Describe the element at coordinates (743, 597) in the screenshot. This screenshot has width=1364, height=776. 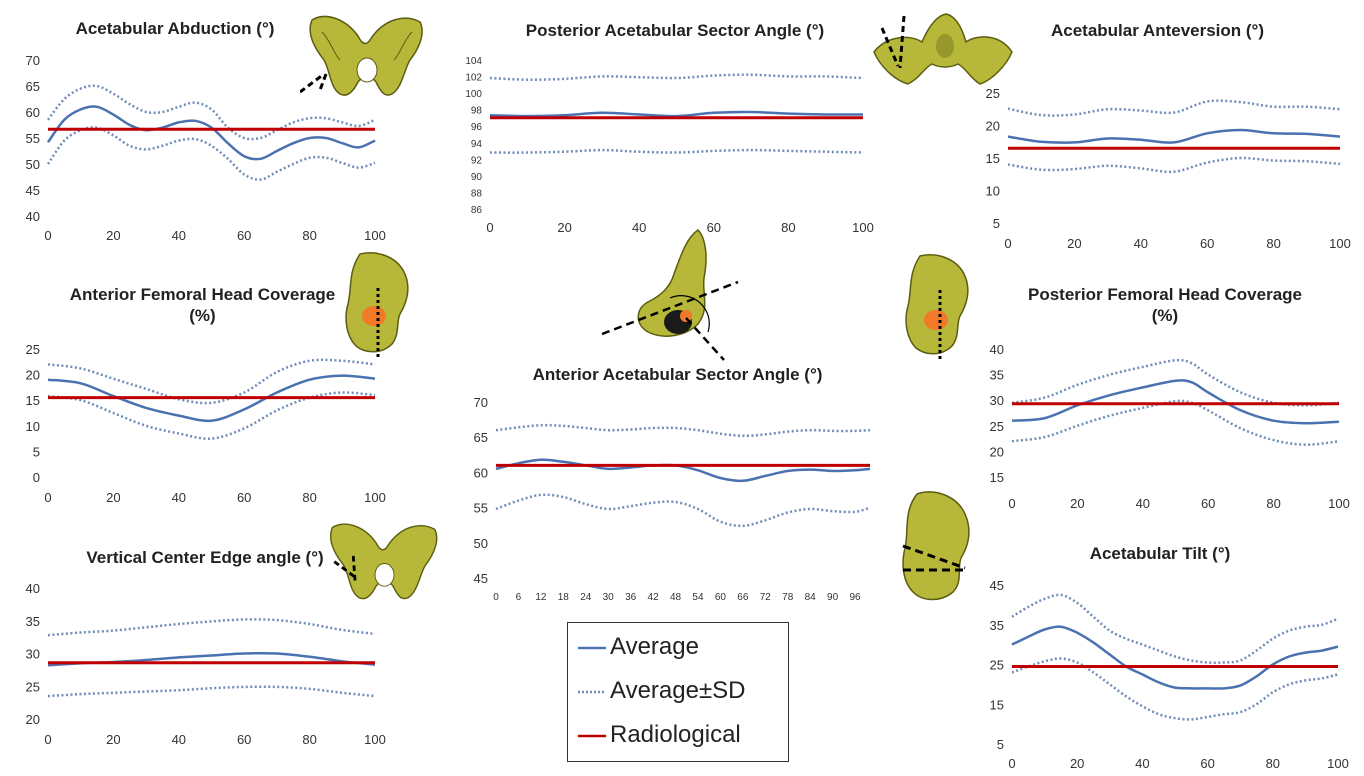
I see `x-tick-label: 66` at that location.